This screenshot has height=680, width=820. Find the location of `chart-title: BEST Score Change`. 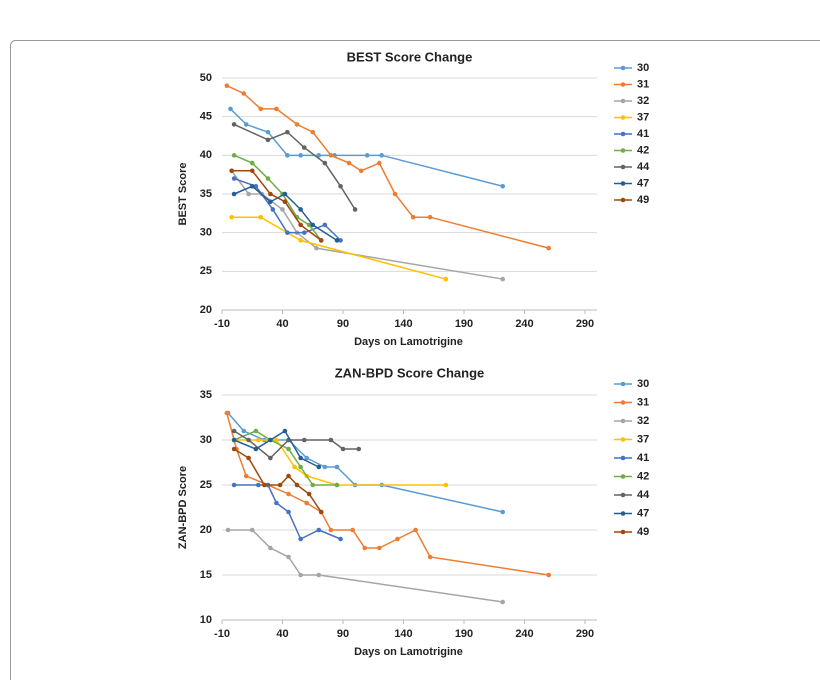

chart-title: BEST Score Change is located at coordinates (410, 56).